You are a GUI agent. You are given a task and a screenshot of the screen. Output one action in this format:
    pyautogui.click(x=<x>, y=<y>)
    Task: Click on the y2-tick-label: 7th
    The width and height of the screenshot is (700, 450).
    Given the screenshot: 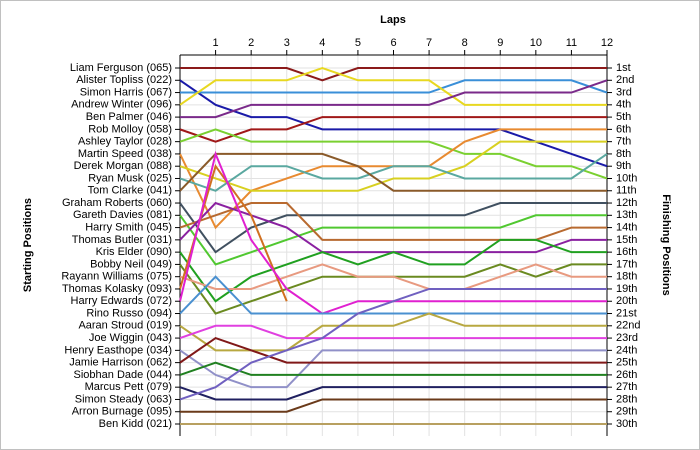 What is the action you would take?
    pyautogui.click(x=623, y=142)
    